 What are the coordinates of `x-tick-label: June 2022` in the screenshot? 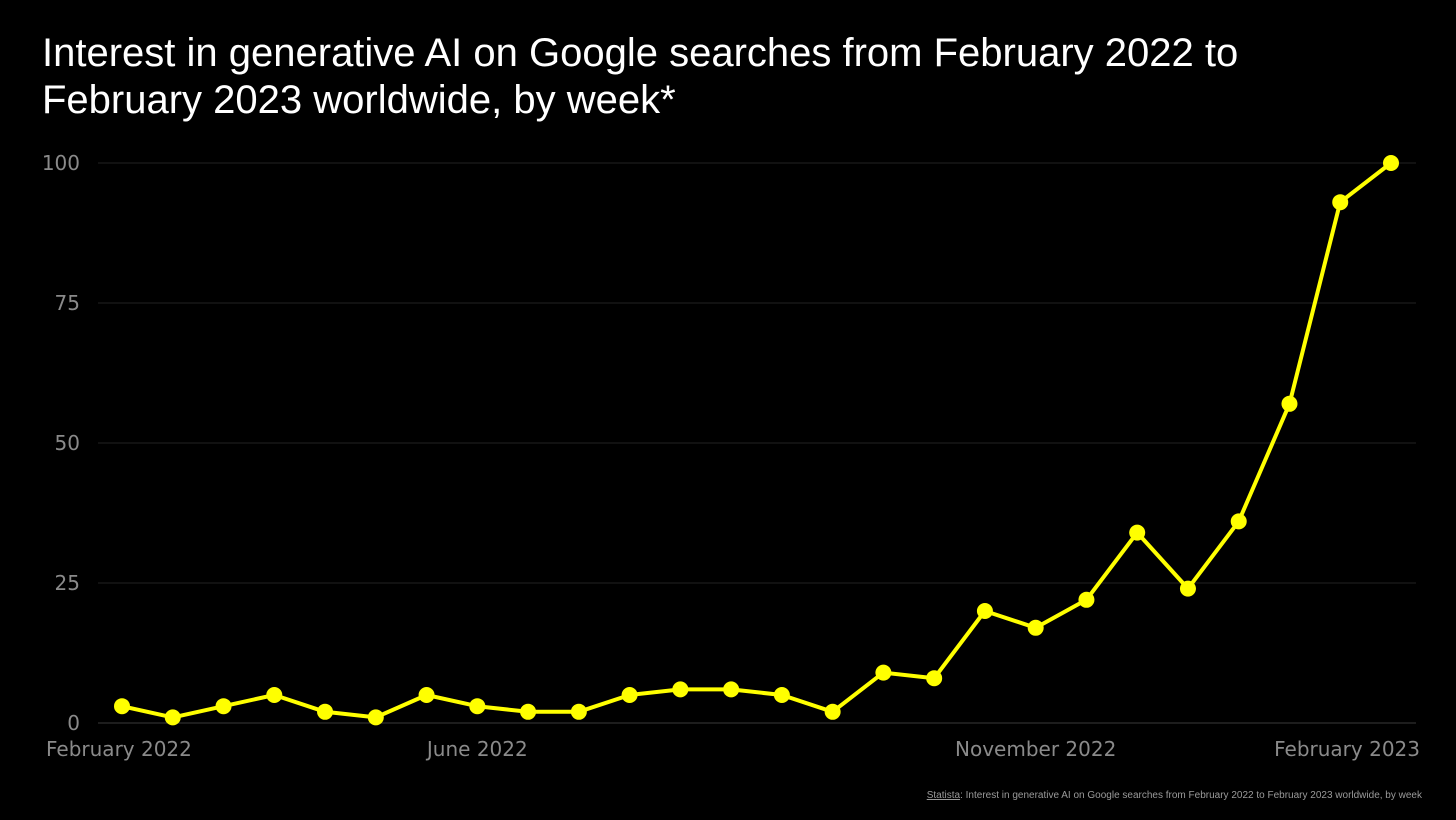 It's located at (476, 749).